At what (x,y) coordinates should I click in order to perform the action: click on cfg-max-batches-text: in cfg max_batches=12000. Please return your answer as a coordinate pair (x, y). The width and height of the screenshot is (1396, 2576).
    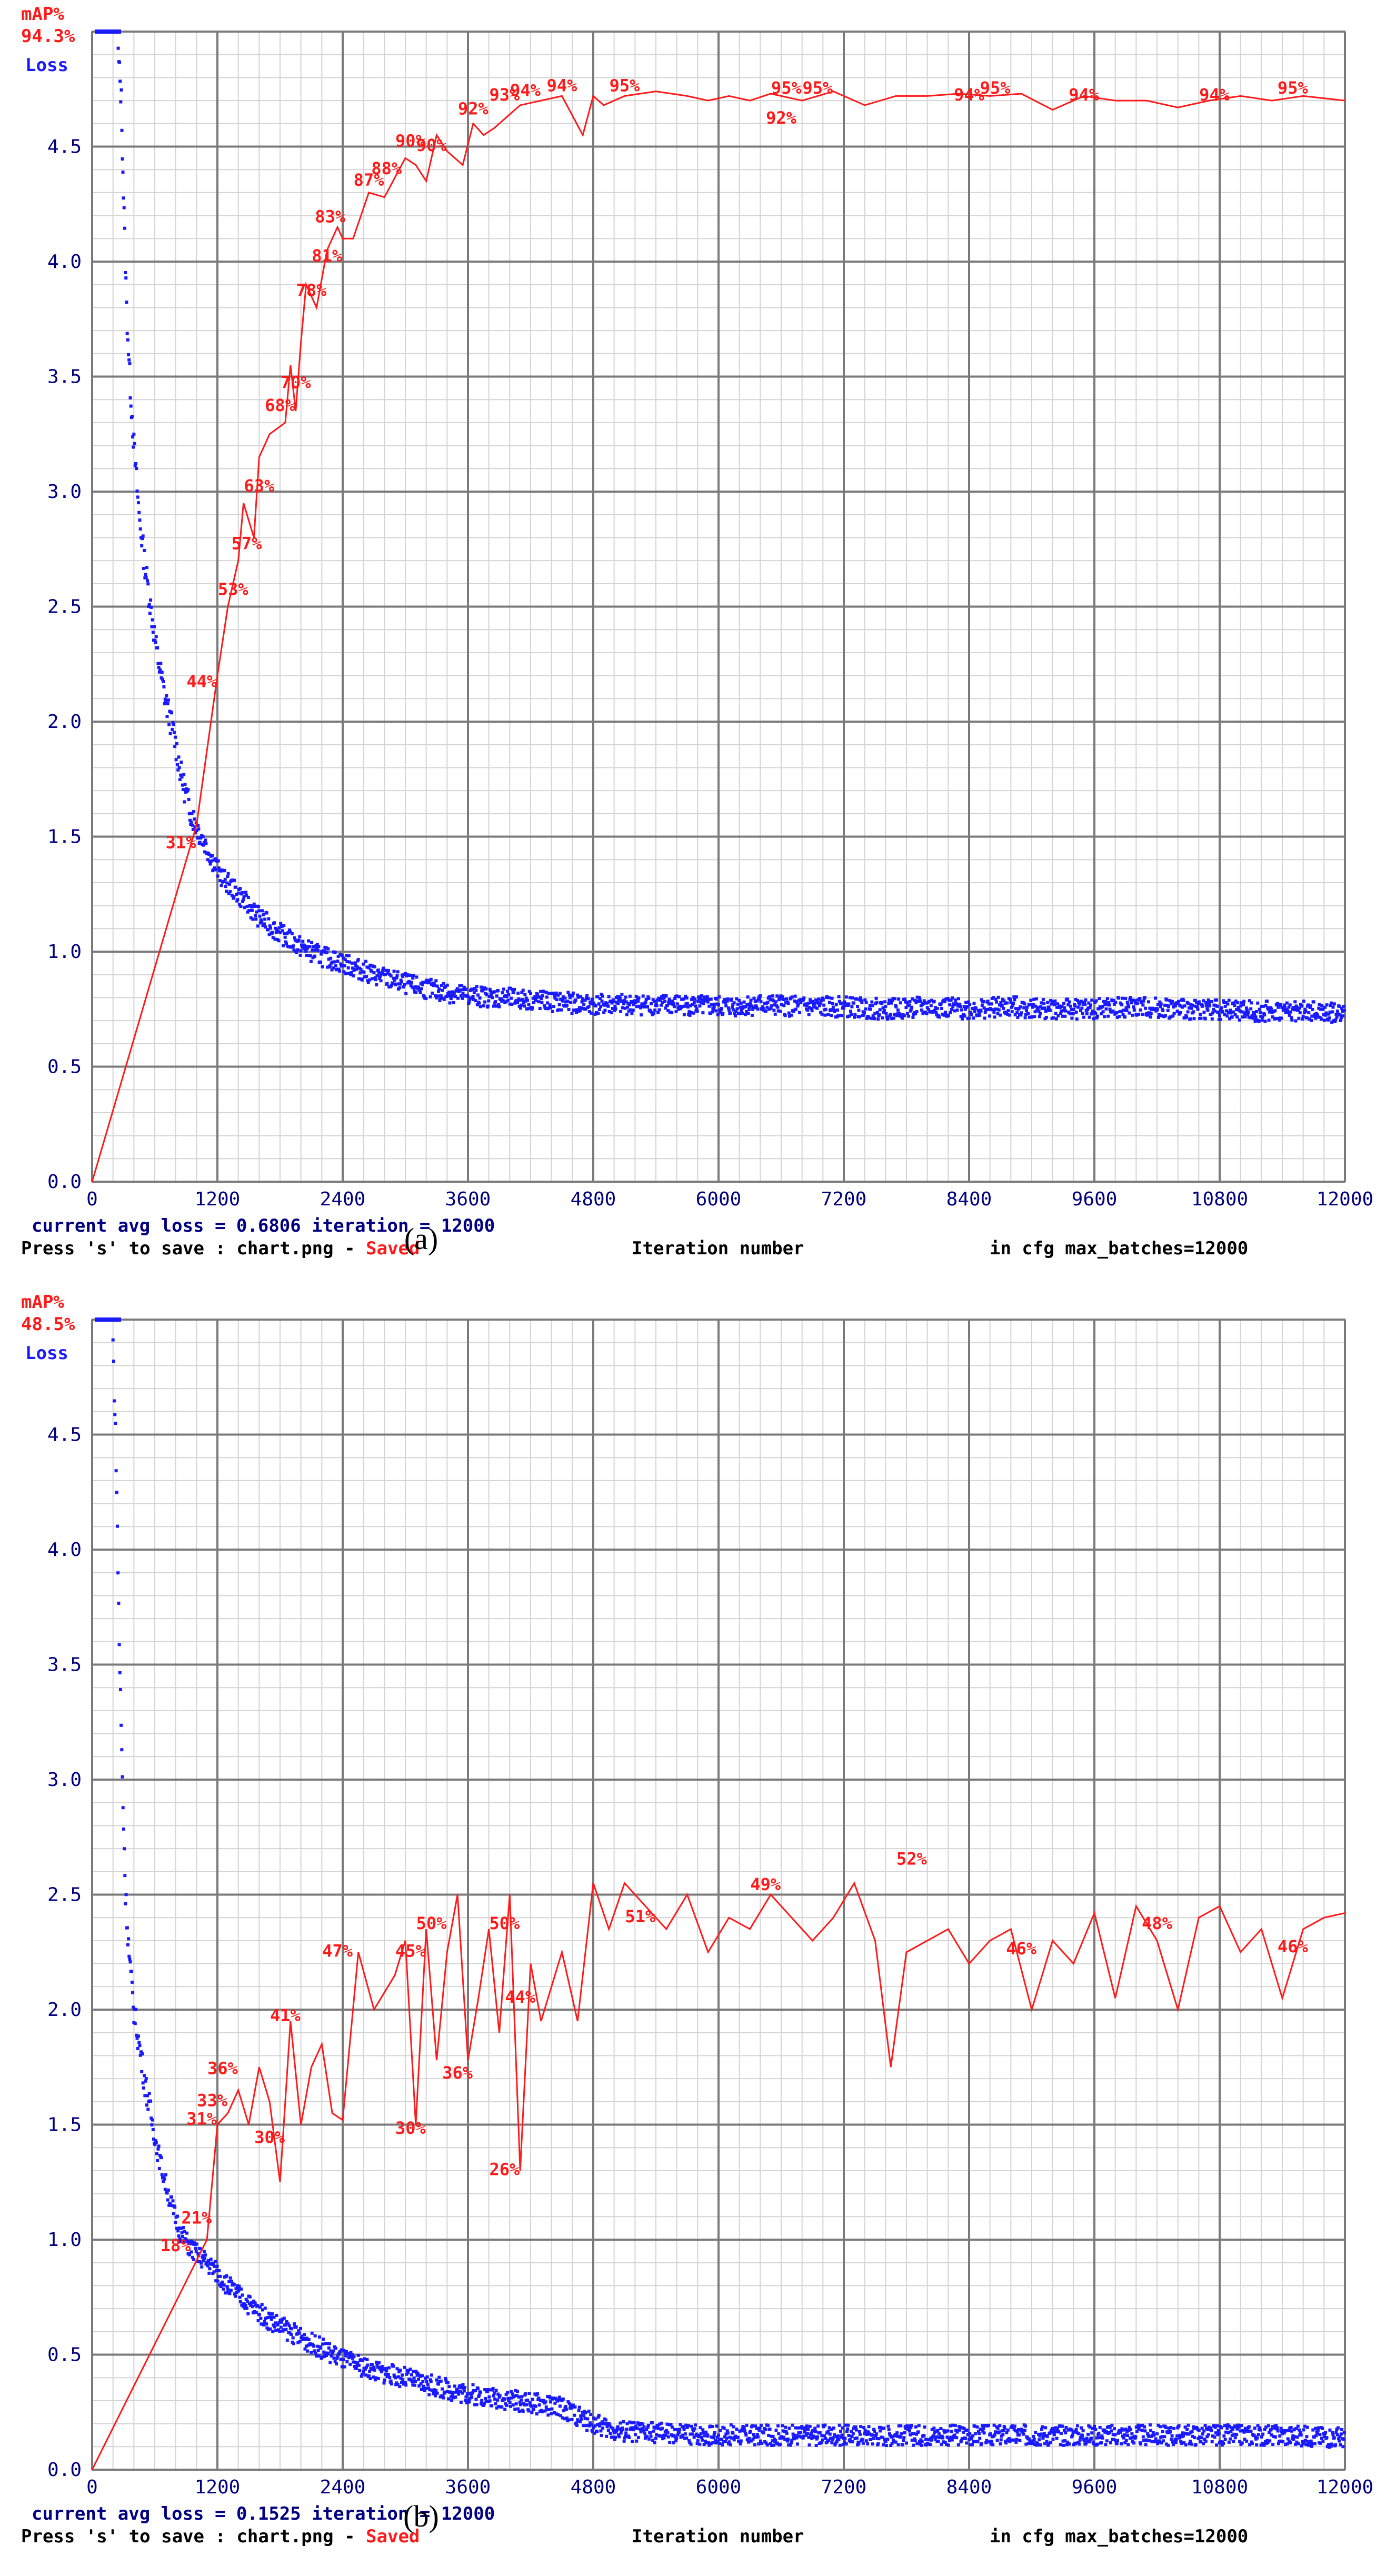
    Looking at the image, I should click on (1119, 1249).